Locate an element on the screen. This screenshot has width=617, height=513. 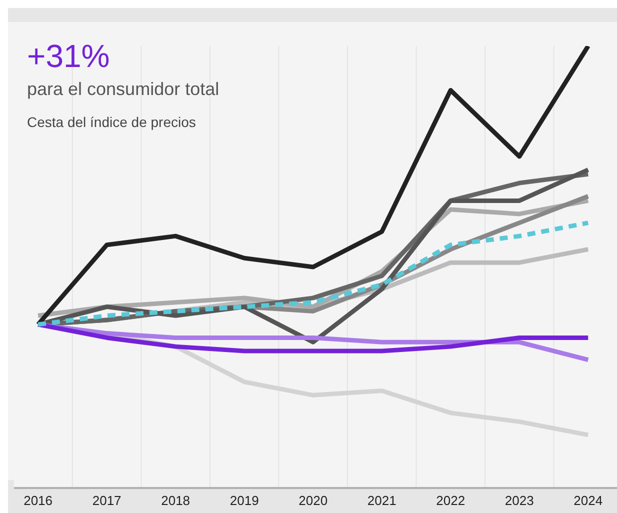
x-tick-label: 2023 is located at coordinates (519, 500).